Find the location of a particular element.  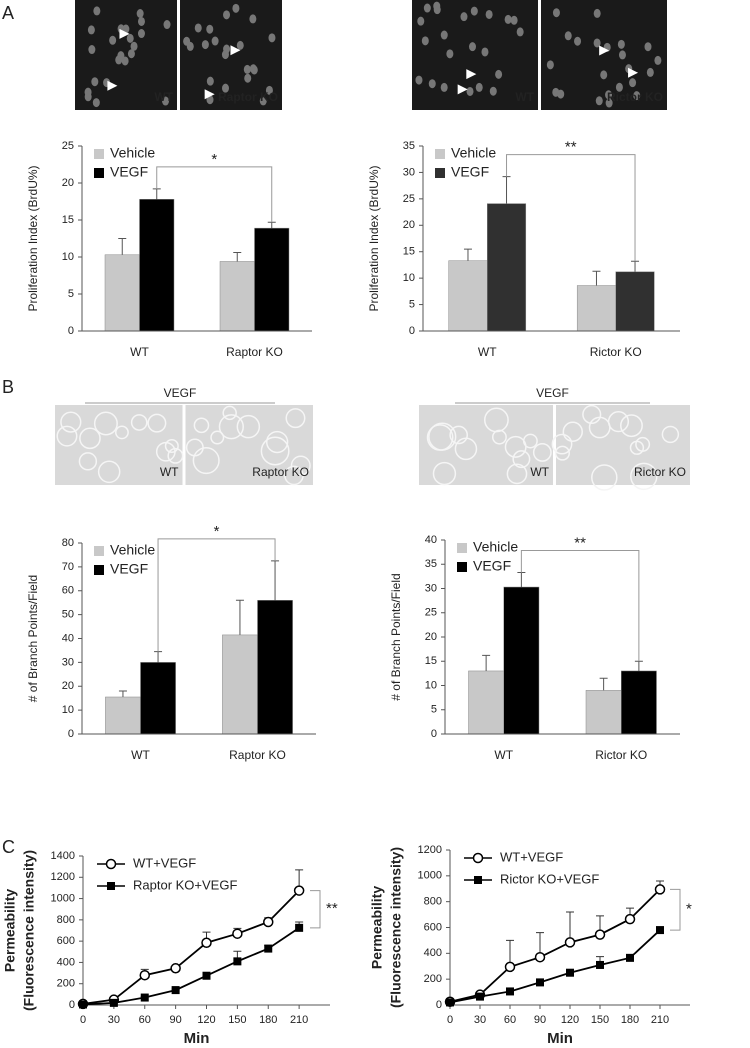

y-tick-label: 40 is located at coordinates (431, 540).